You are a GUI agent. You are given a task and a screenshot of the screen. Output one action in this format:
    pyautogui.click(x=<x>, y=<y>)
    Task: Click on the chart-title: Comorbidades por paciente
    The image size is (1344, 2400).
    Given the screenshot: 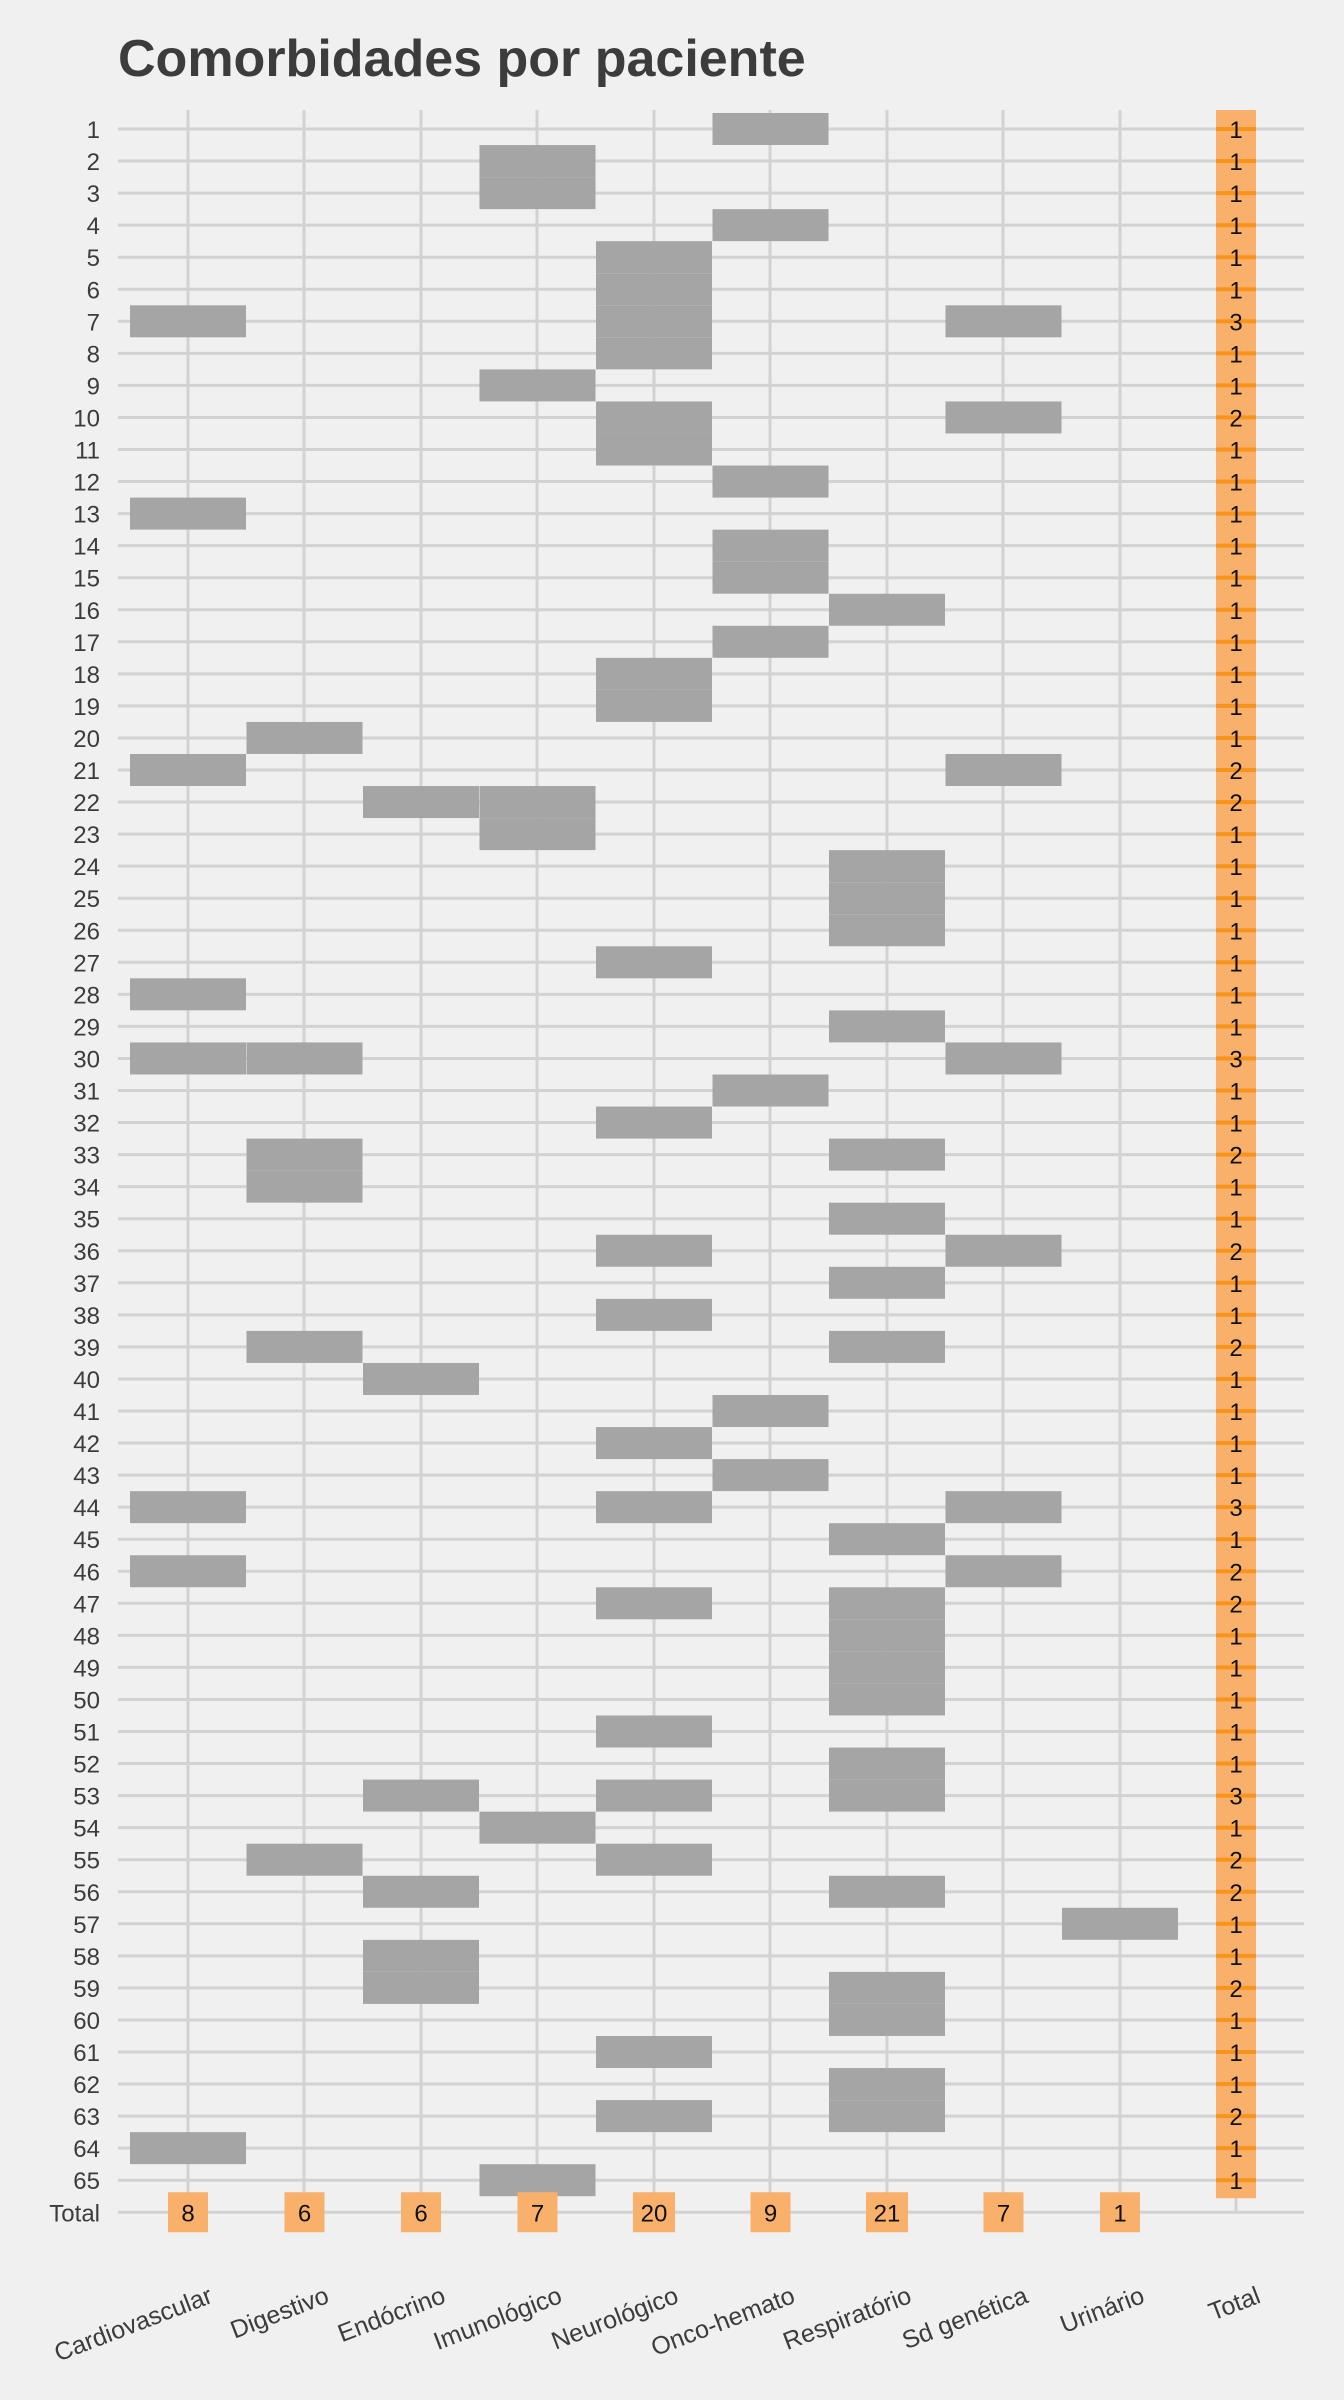 What is the action you would take?
    pyautogui.click(x=462, y=59)
    